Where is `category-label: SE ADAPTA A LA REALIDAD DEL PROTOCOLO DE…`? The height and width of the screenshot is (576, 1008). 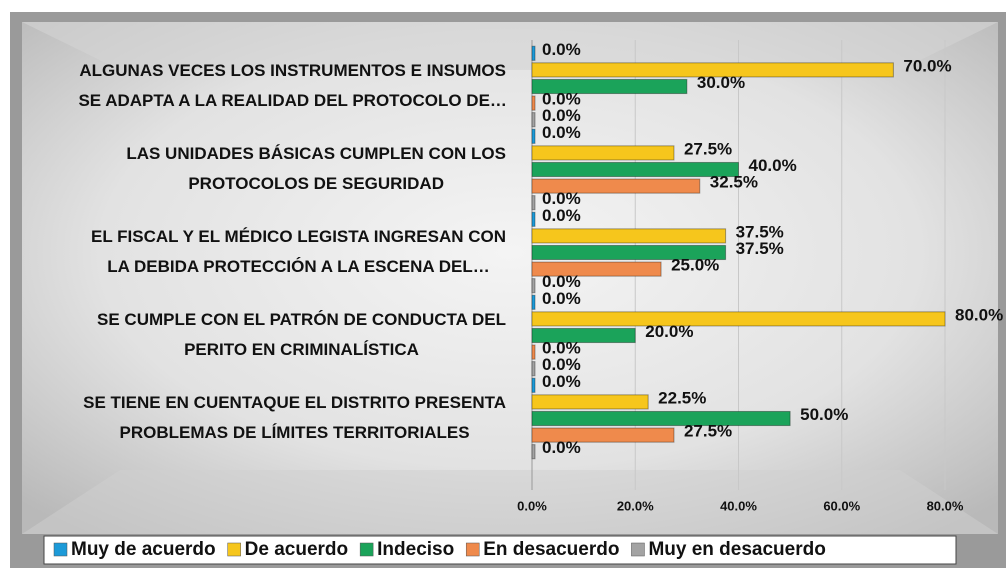 category-label: SE ADAPTA A LA REALIDAD DEL PROTOCOLO DE… is located at coordinates (292, 100).